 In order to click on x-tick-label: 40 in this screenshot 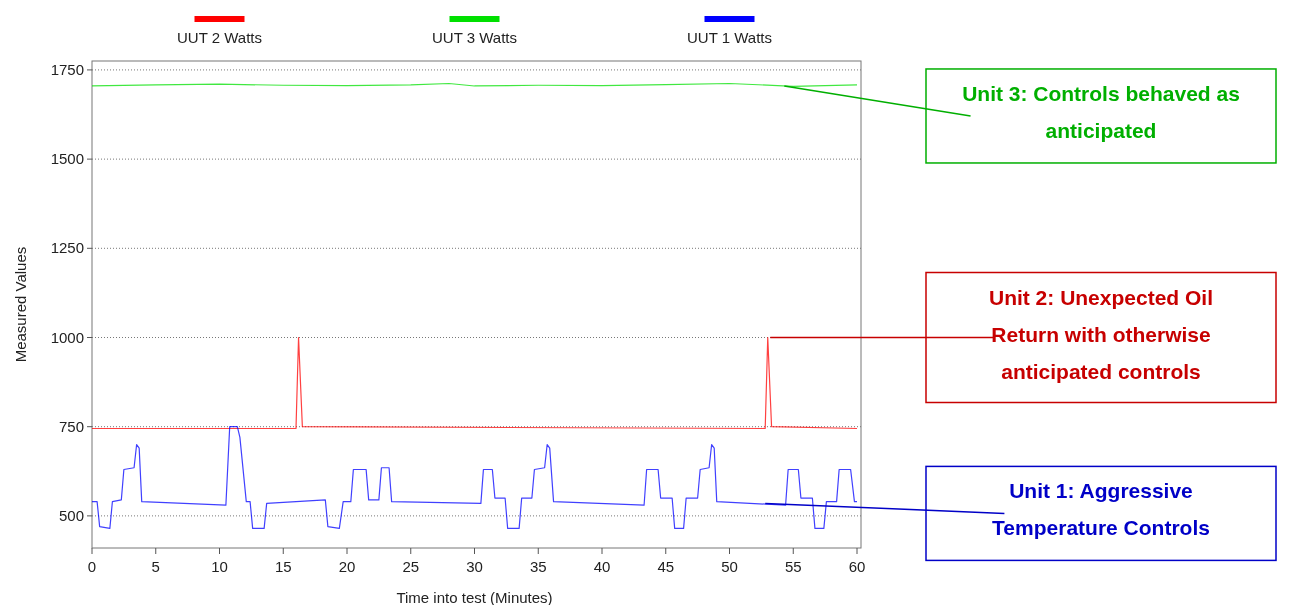, I will do `click(602, 566)`.